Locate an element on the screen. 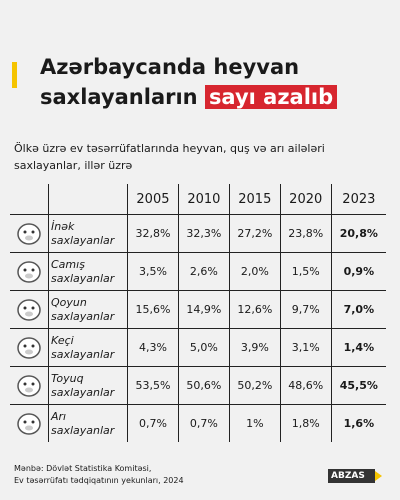  row-label: Qoyun saxlayanlar is located at coordinates (88, 309).